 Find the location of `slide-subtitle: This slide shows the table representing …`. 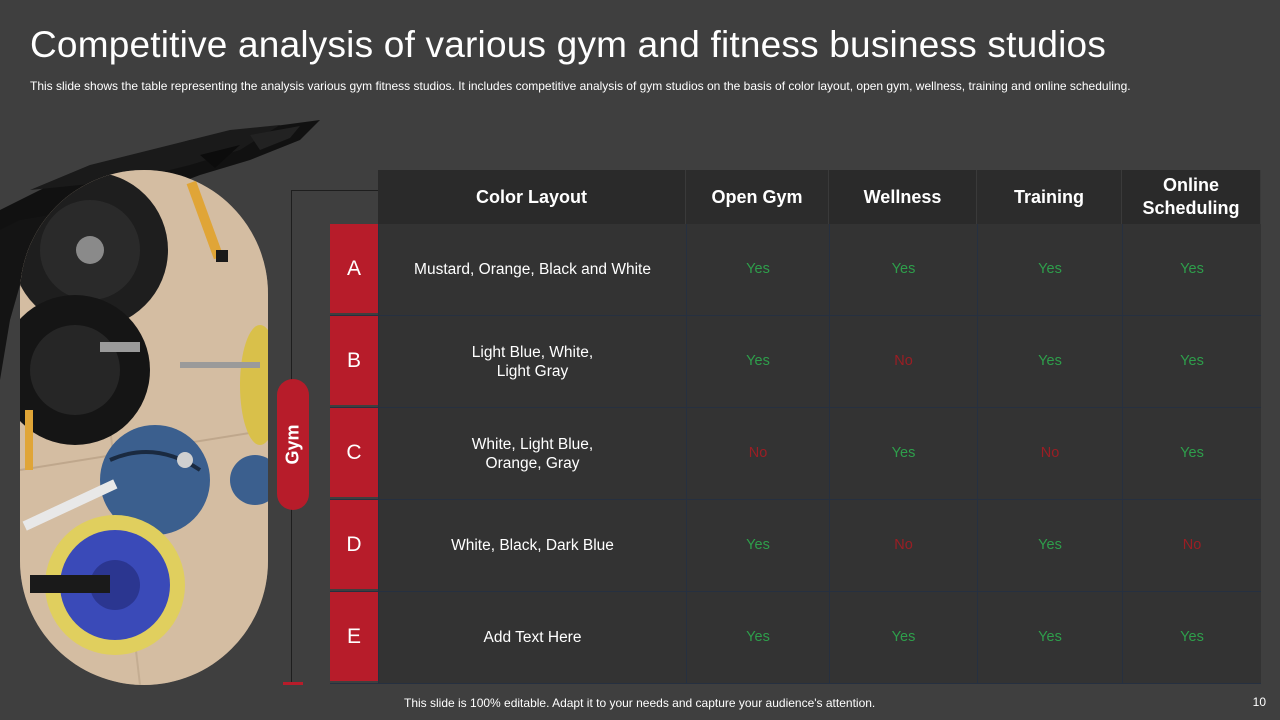

slide-subtitle: This slide shows the table representing … is located at coordinates (580, 86).